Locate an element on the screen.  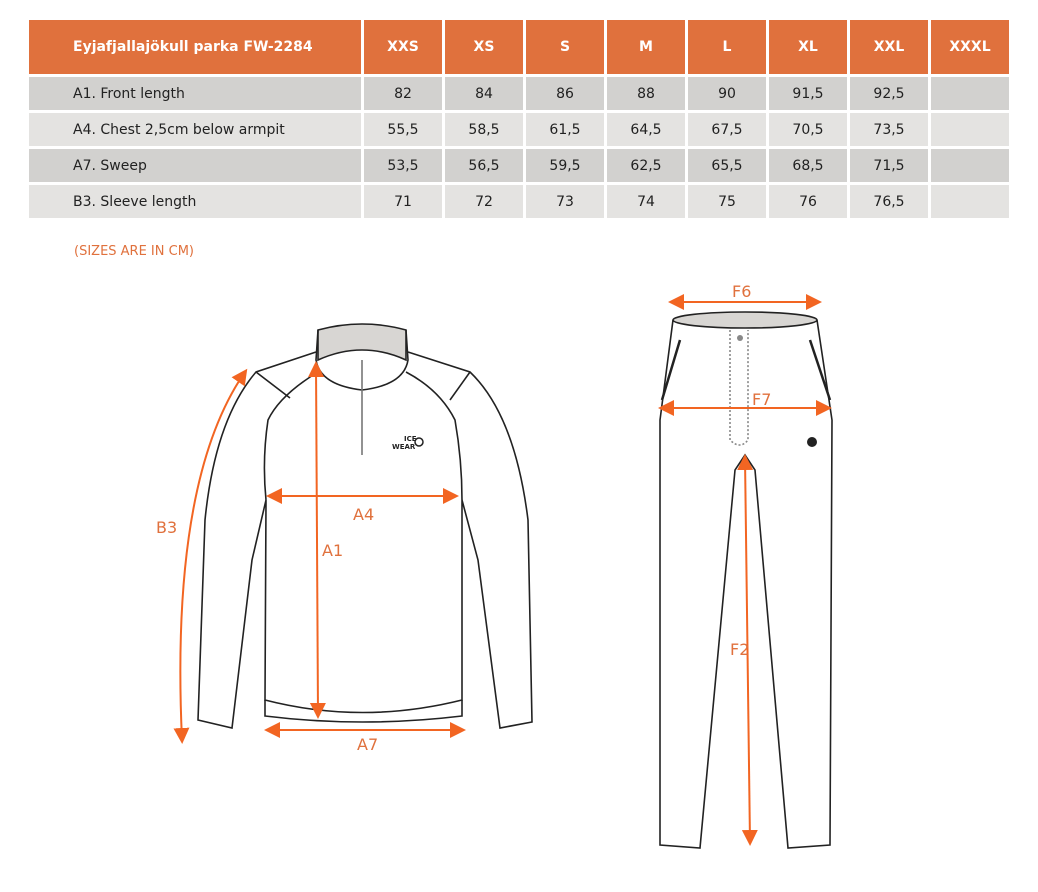
size-header-xl: XL is located at coordinates (808, 47).